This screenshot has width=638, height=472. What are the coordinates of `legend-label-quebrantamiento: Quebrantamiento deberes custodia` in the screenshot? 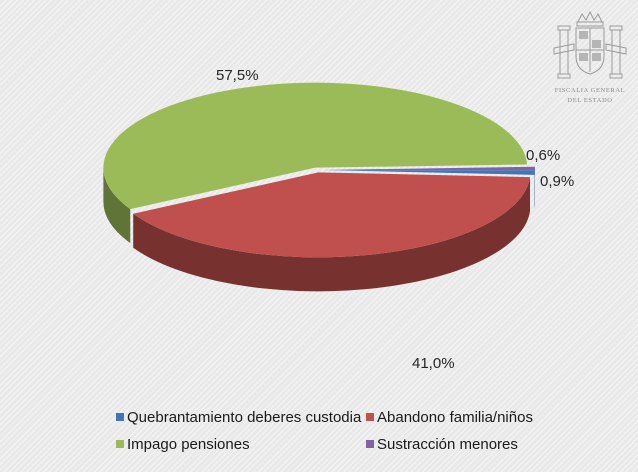 It's located at (244, 417).